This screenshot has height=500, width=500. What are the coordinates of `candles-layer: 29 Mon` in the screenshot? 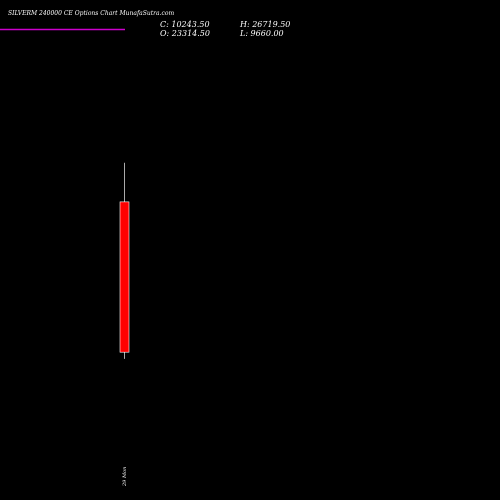 It's located at (124, 324).